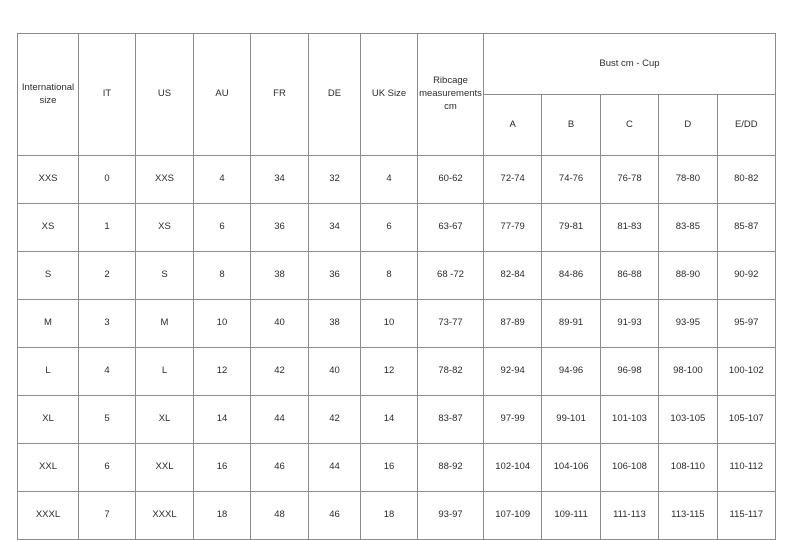 The image size is (792, 540). What do you see at coordinates (629, 227) in the screenshot?
I see `cell-cup-c: 81-83` at bounding box center [629, 227].